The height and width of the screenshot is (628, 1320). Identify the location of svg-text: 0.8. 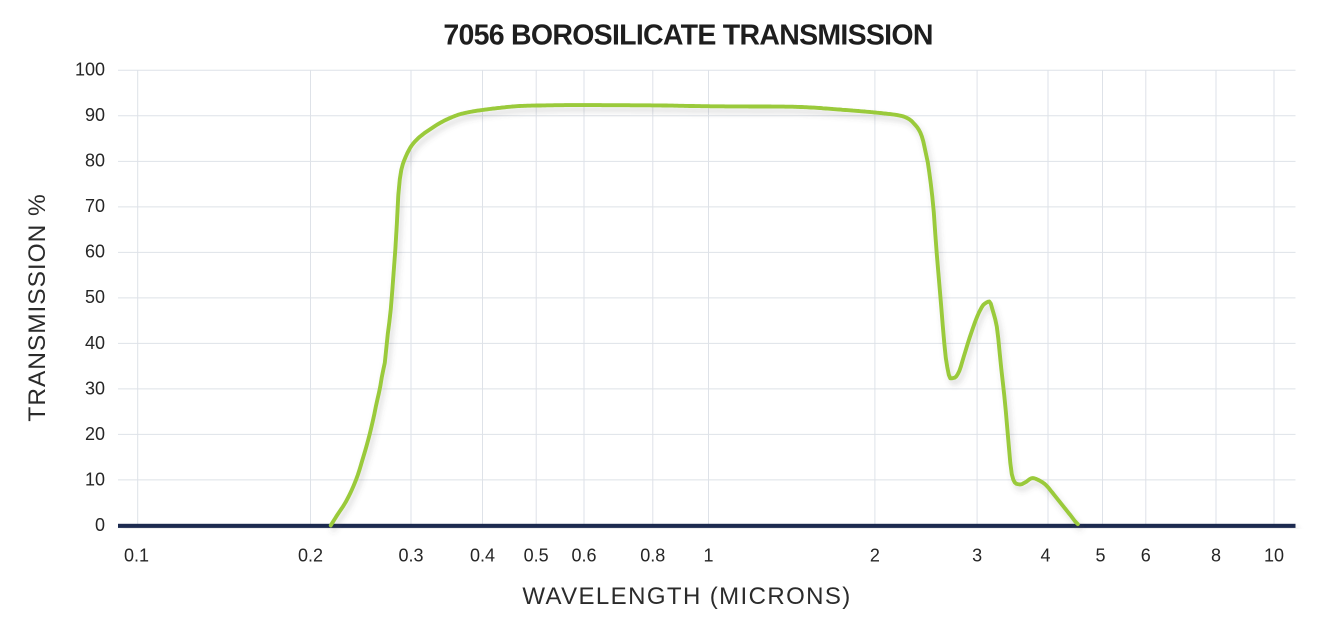
(652, 556).